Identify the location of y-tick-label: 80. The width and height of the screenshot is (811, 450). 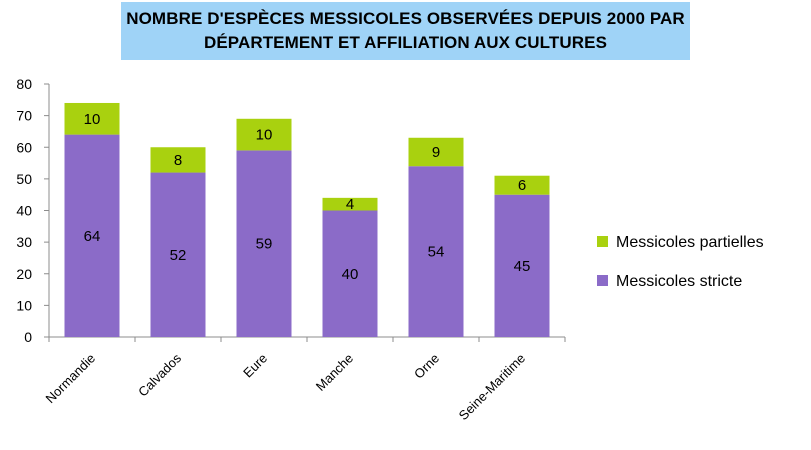
(24, 84).